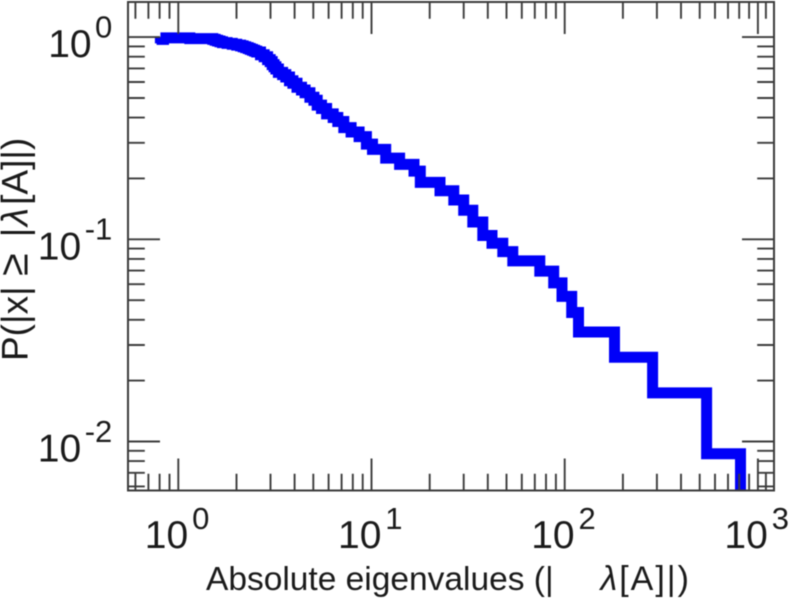 Image resolution: width=789 pixels, height=600 pixels. What do you see at coordinates (99, 431) in the screenshot?
I see `svg-text: -2` at bounding box center [99, 431].